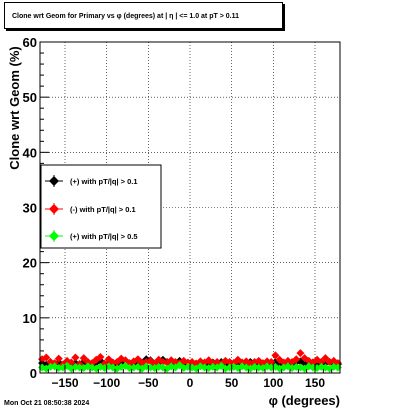 This screenshot has height=414, width=400. I want to click on timestamp: Mon Oct 21 08:50:38 2024, so click(47, 403).